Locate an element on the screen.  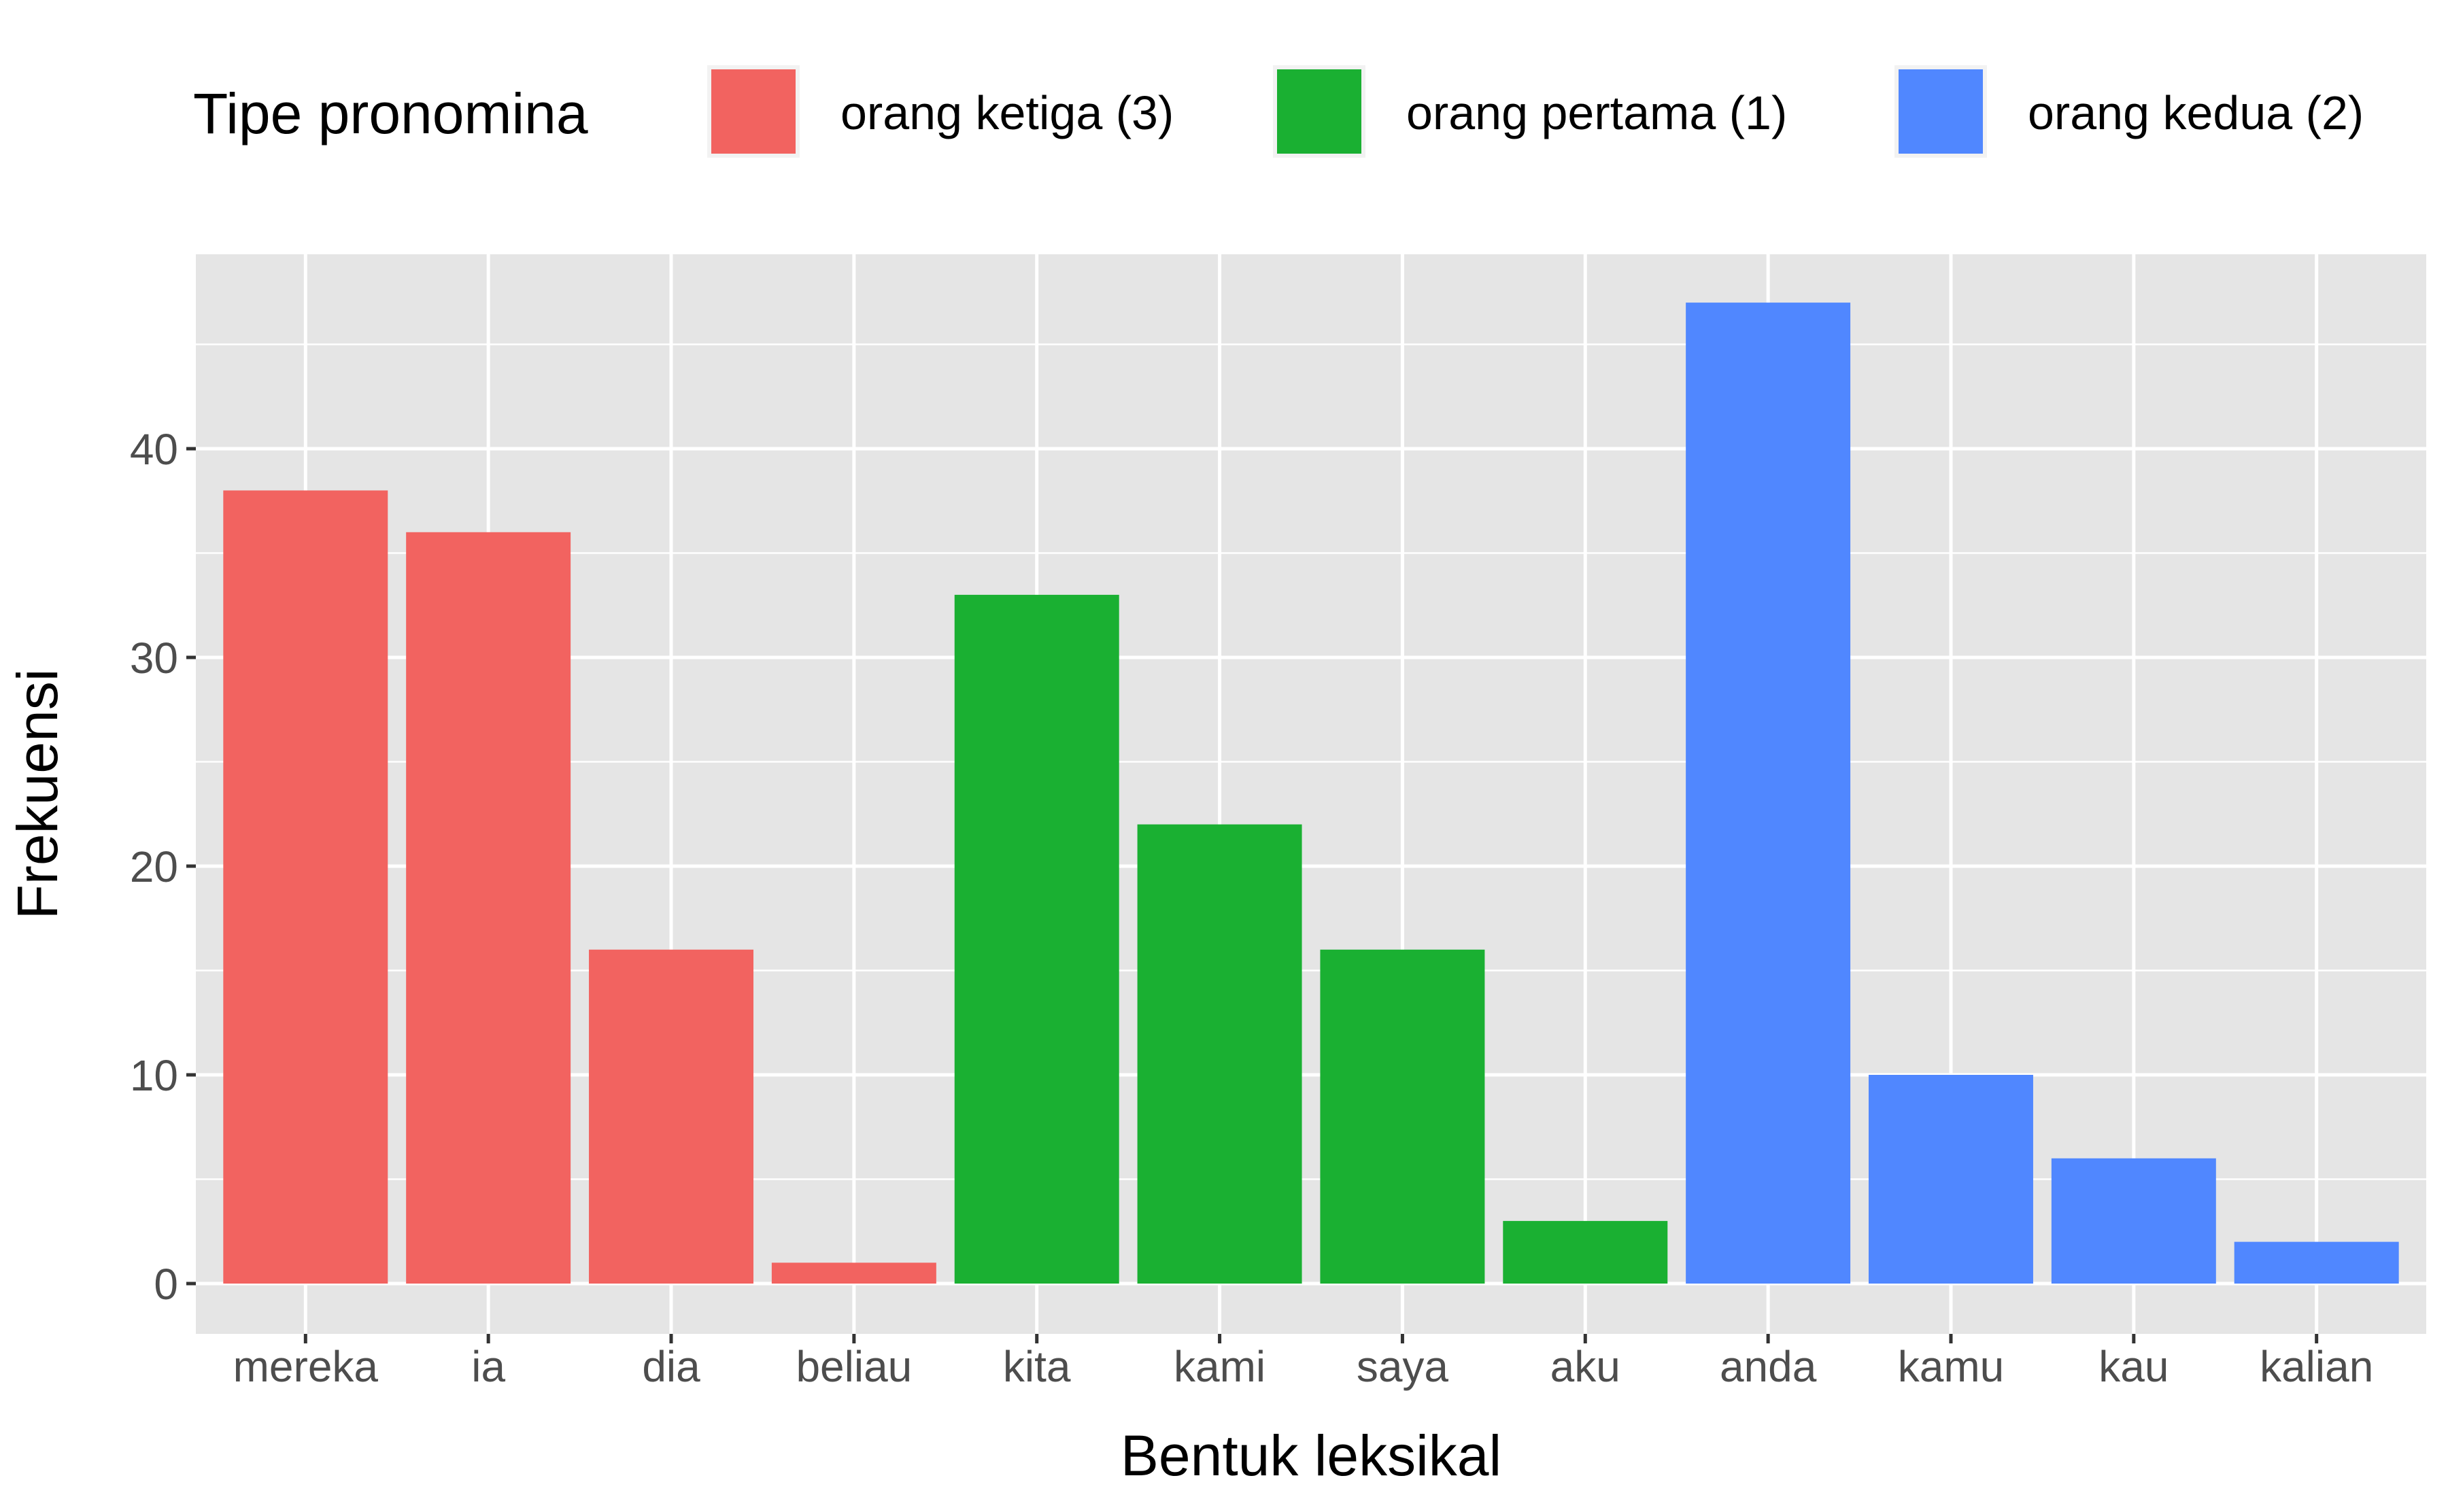
x-tick-label-kamu: kamu is located at coordinates (1952, 1366).